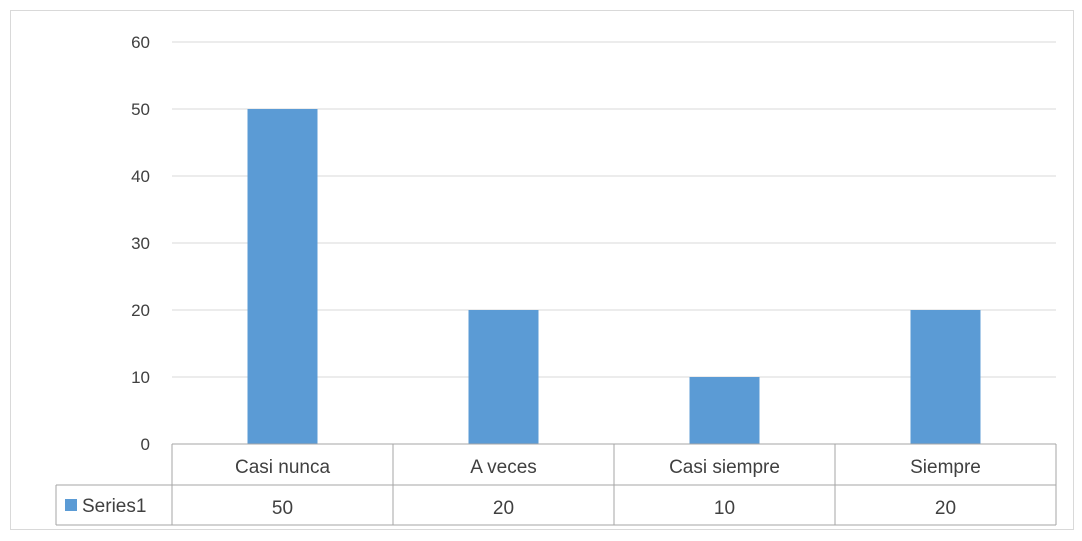  What do you see at coordinates (140, 310) in the screenshot?
I see `y-tick-label: 20` at bounding box center [140, 310].